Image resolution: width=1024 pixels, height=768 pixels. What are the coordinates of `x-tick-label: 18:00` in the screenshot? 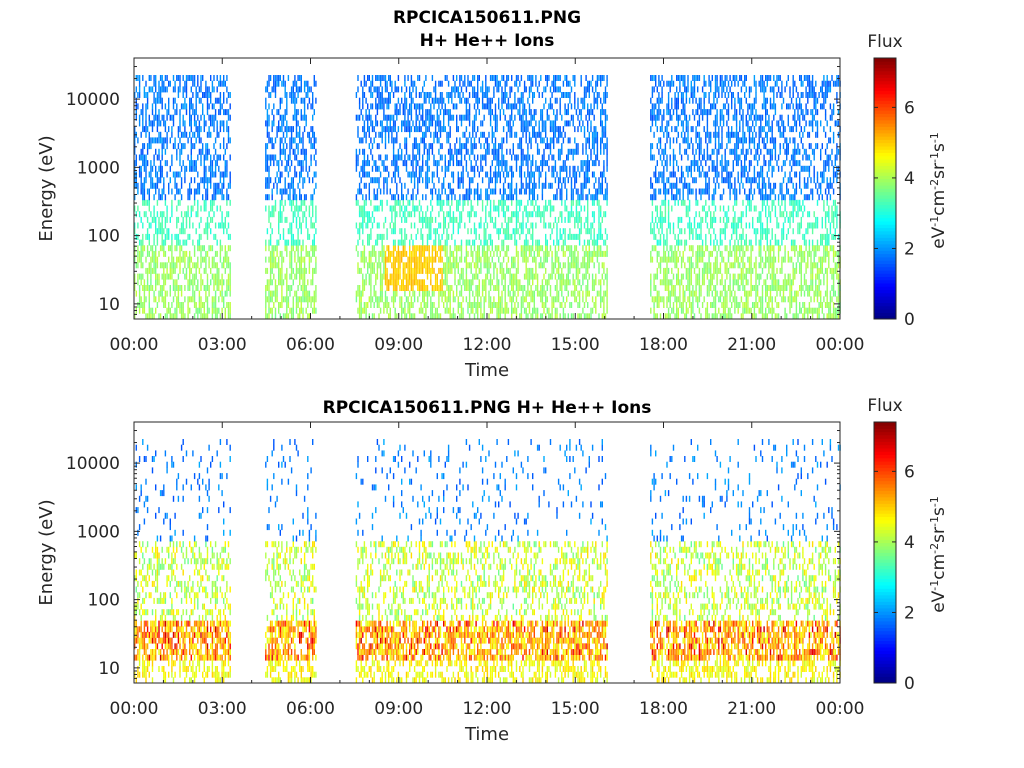 It's located at (663, 709).